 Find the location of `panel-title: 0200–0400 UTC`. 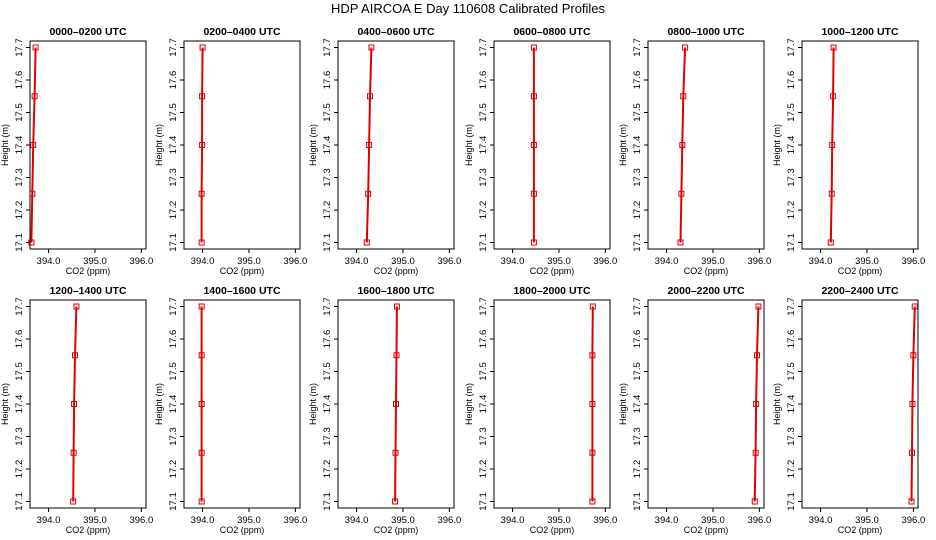

panel-title: 0200–0400 UTC is located at coordinates (241, 32).